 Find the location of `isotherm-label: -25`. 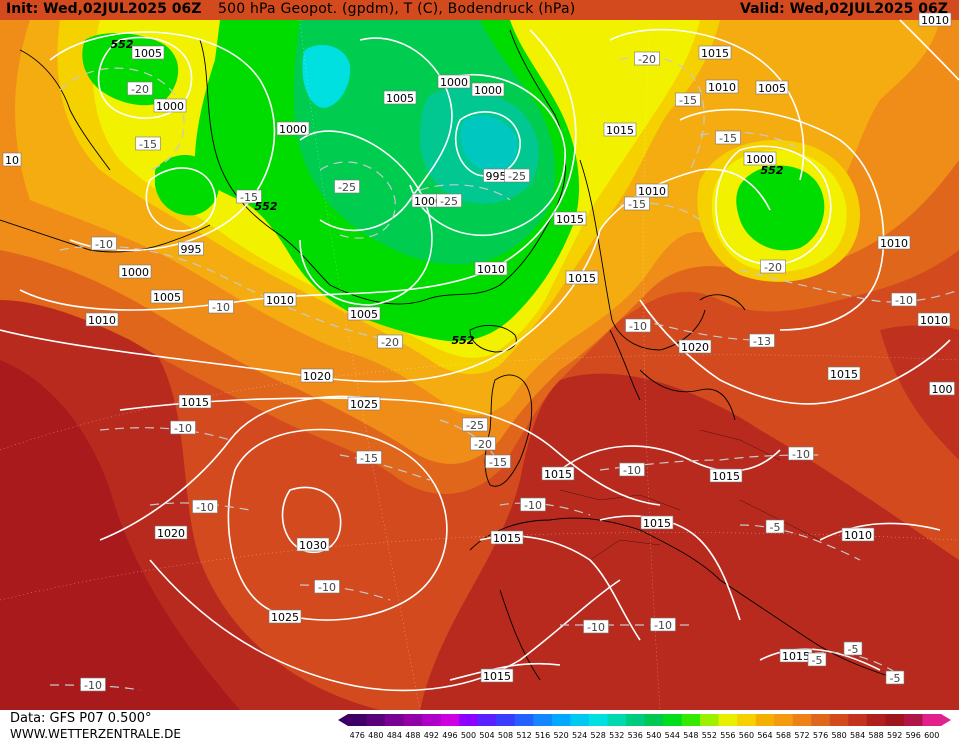

isotherm-label: -25 is located at coordinates (475, 424).